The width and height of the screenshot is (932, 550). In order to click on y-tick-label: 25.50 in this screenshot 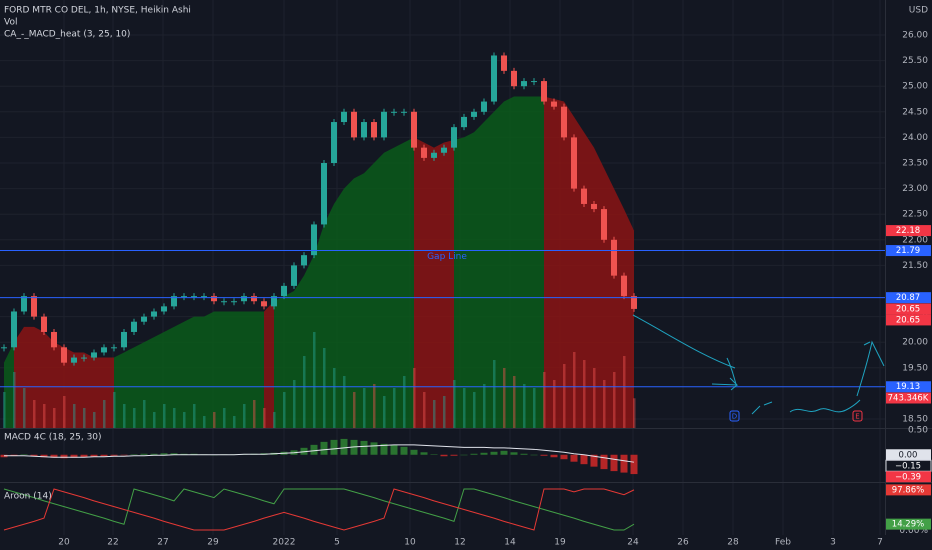, I will do `click(915, 61)`.